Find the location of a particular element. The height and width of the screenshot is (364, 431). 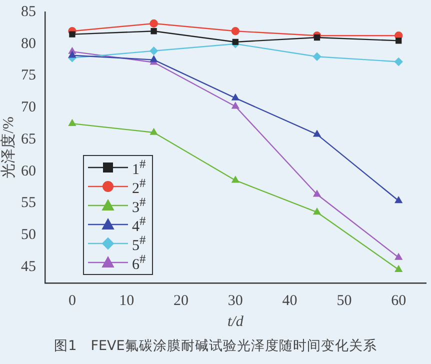

legend-label: 1$^{#}$ is located at coordinates (139, 167).